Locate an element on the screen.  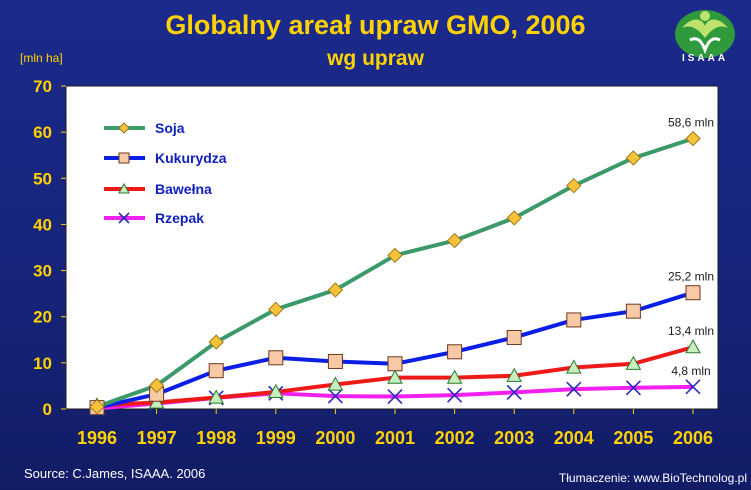
y-tick-label: 10 is located at coordinates (42, 363).